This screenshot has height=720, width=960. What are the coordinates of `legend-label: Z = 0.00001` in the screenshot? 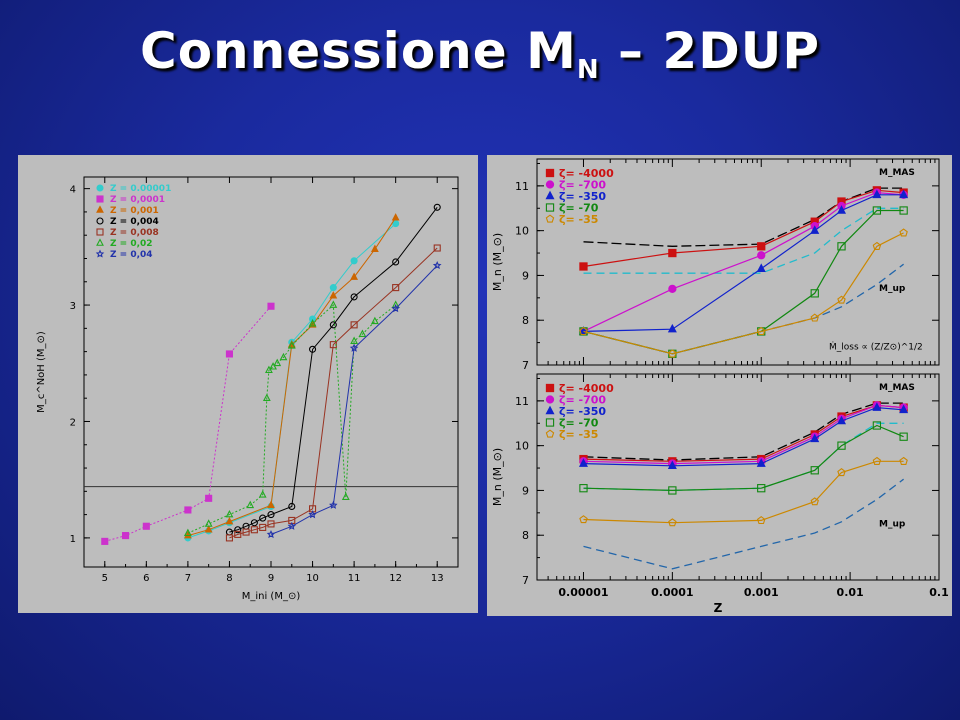 It's located at (140, 189).